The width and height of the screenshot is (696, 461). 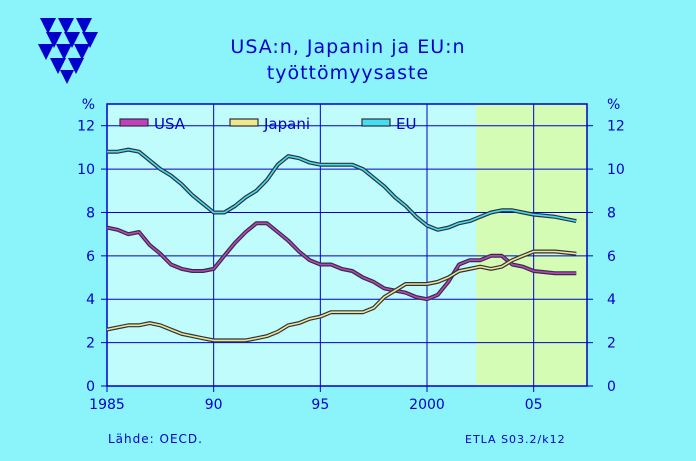 What do you see at coordinates (155, 439) in the screenshot?
I see `source-note: Lähde: OECD.` at bounding box center [155, 439].